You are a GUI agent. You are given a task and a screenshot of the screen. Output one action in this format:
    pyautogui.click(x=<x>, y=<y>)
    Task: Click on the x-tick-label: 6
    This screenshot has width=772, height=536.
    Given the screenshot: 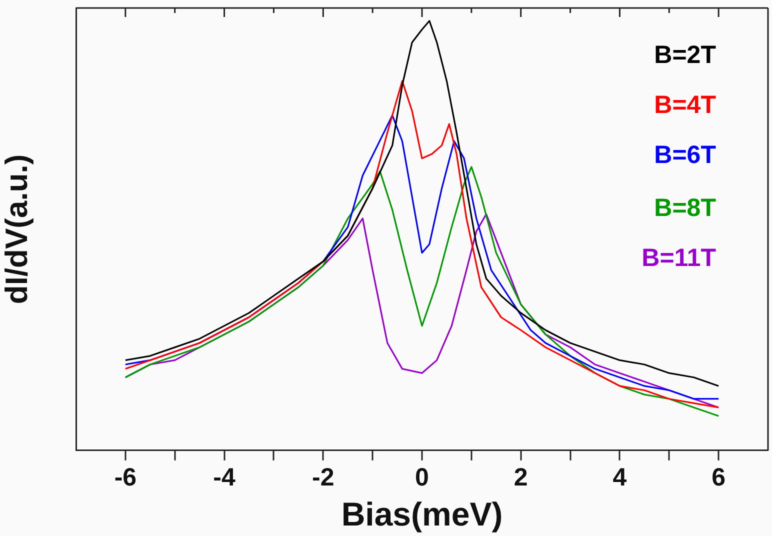 What is the action you would take?
    pyautogui.click(x=719, y=477)
    